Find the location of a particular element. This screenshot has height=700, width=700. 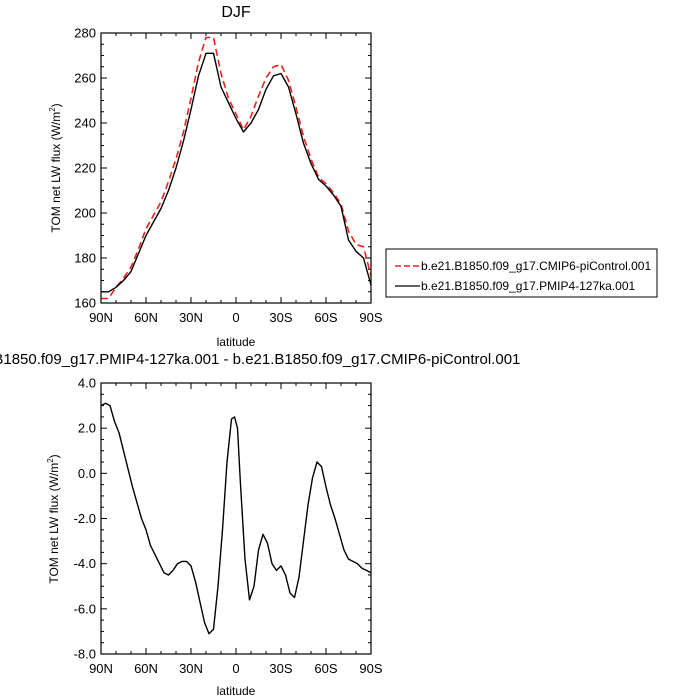

y-tick-label: 200 is located at coordinates (85, 213).